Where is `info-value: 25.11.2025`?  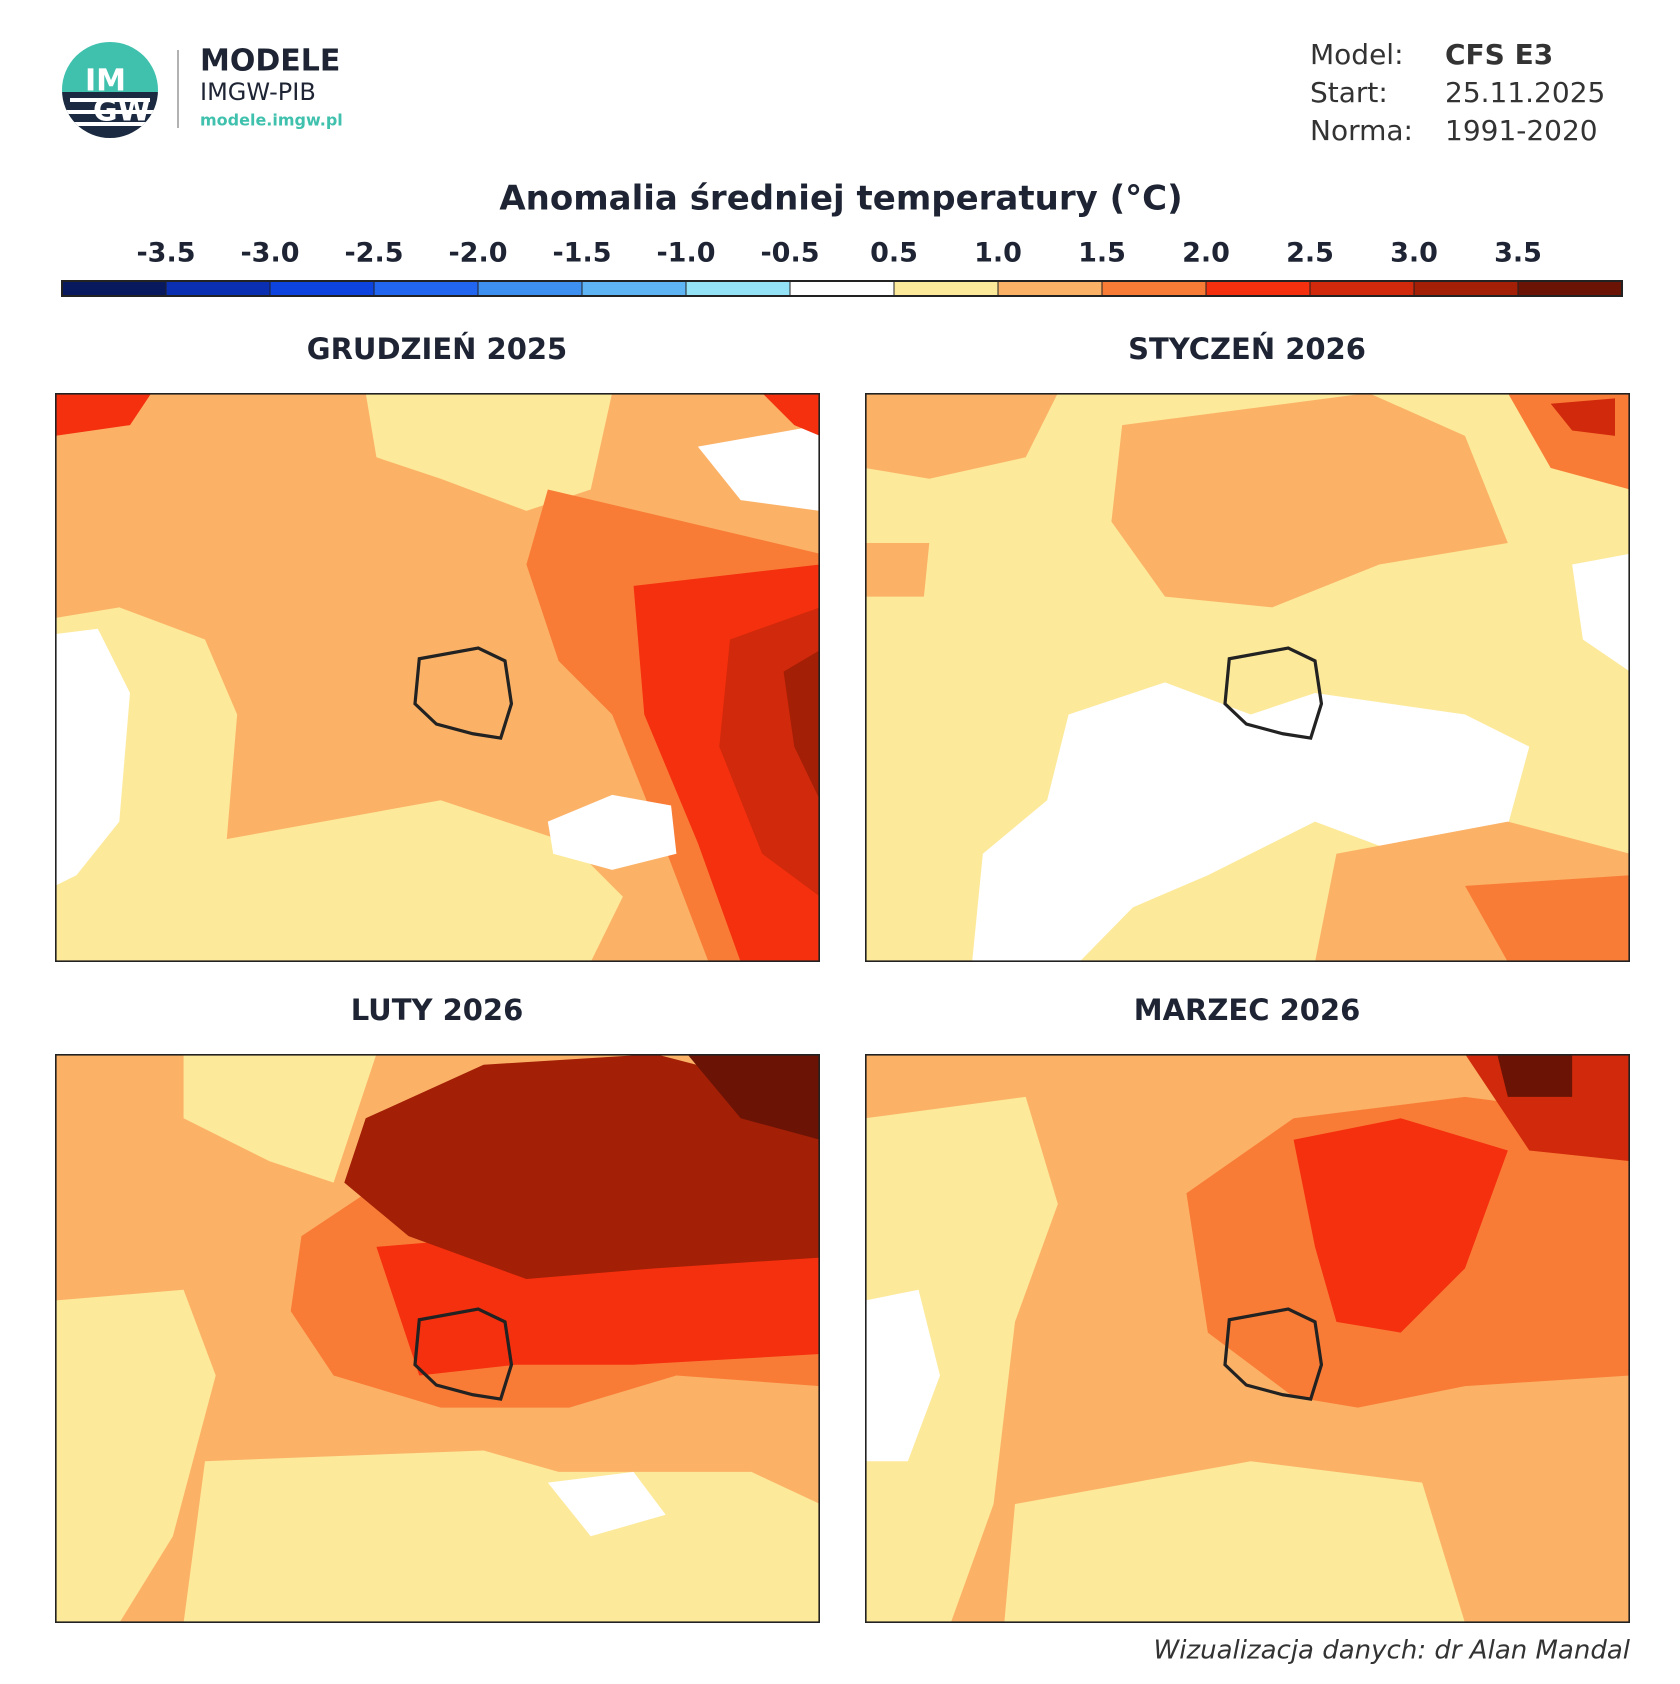 info-value: 25.11.2025 is located at coordinates (1525, 92).